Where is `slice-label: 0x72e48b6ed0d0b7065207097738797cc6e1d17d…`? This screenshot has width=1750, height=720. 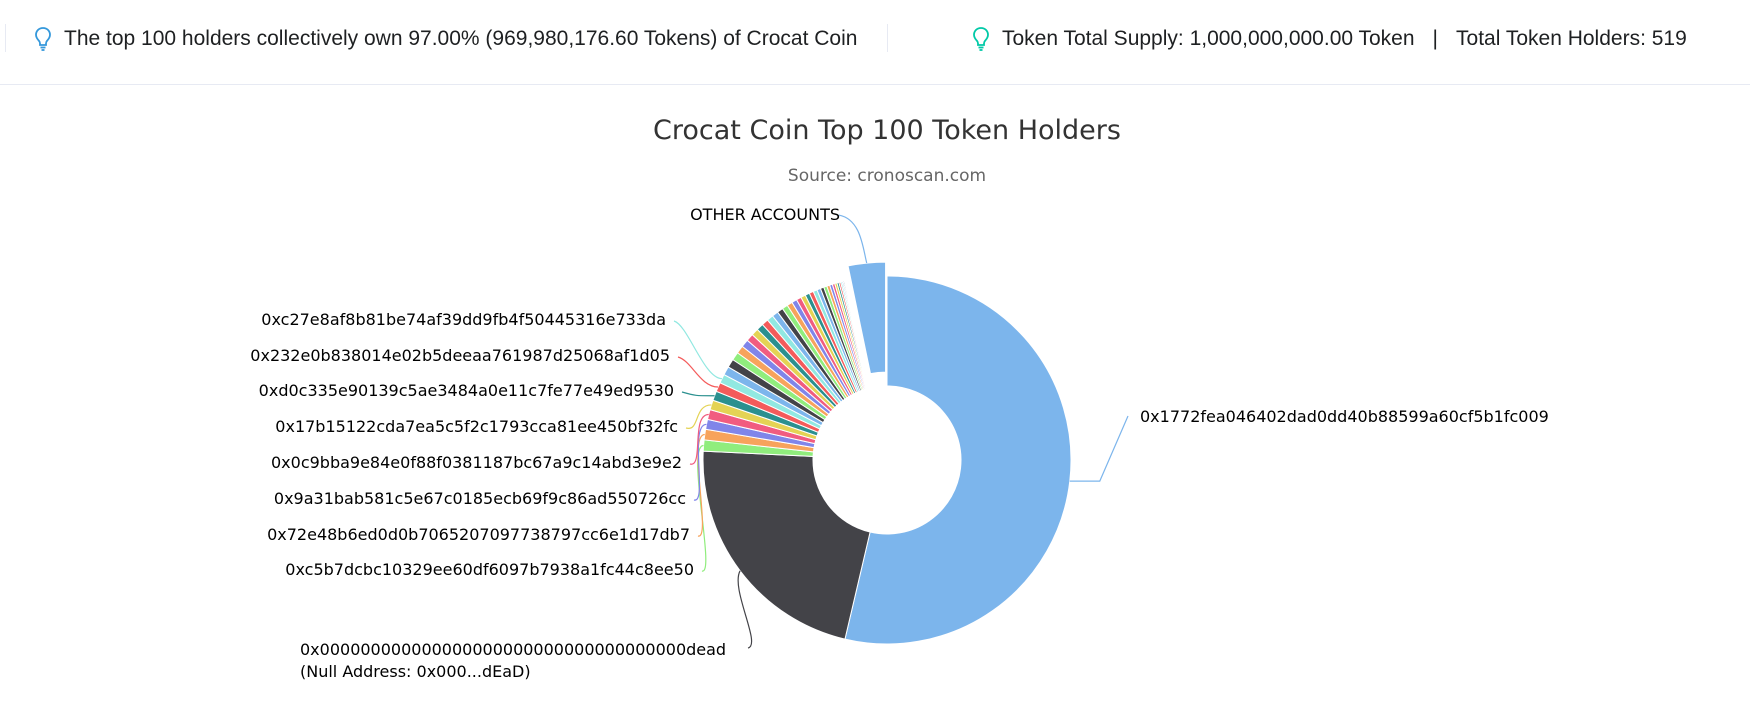
slice-label: 0x72e48b6ed0d0b7065207097738797cc6e1d17d… is located at coordinates (478, 534).